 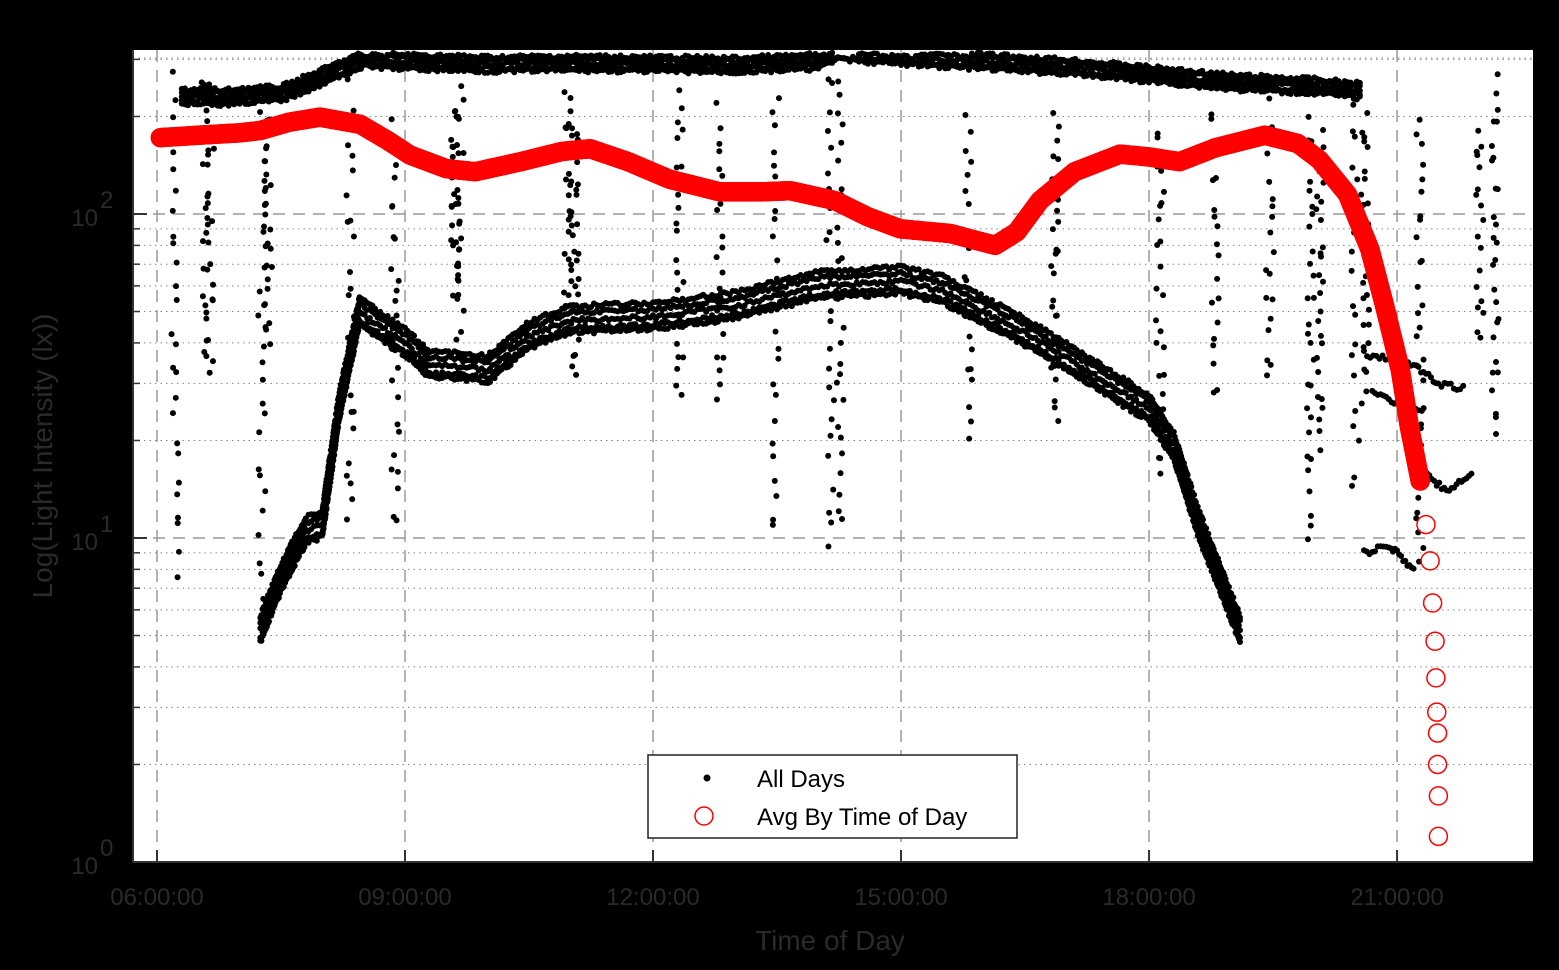 I want to click on y-tick-exponent: 2, so click(x=106, y=200).